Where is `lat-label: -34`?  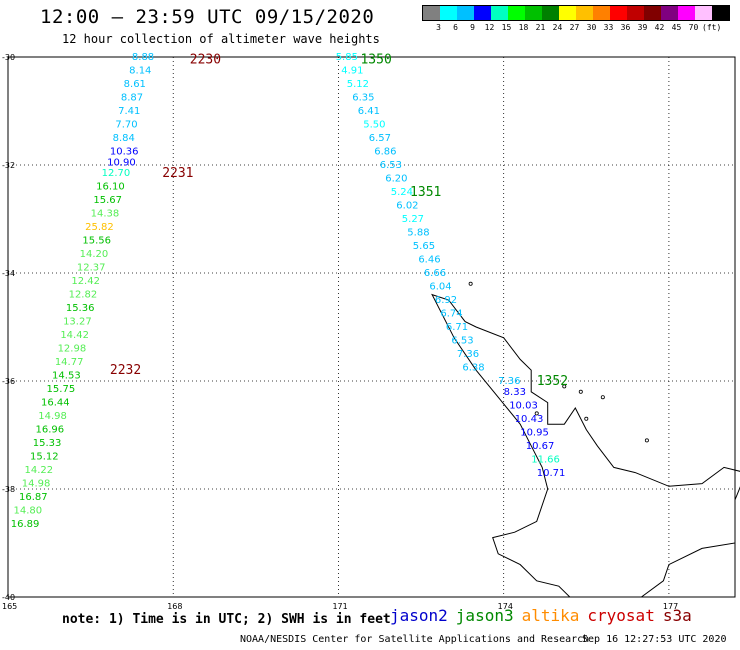 lat-label: -34 is located at coordinates (8, 273).